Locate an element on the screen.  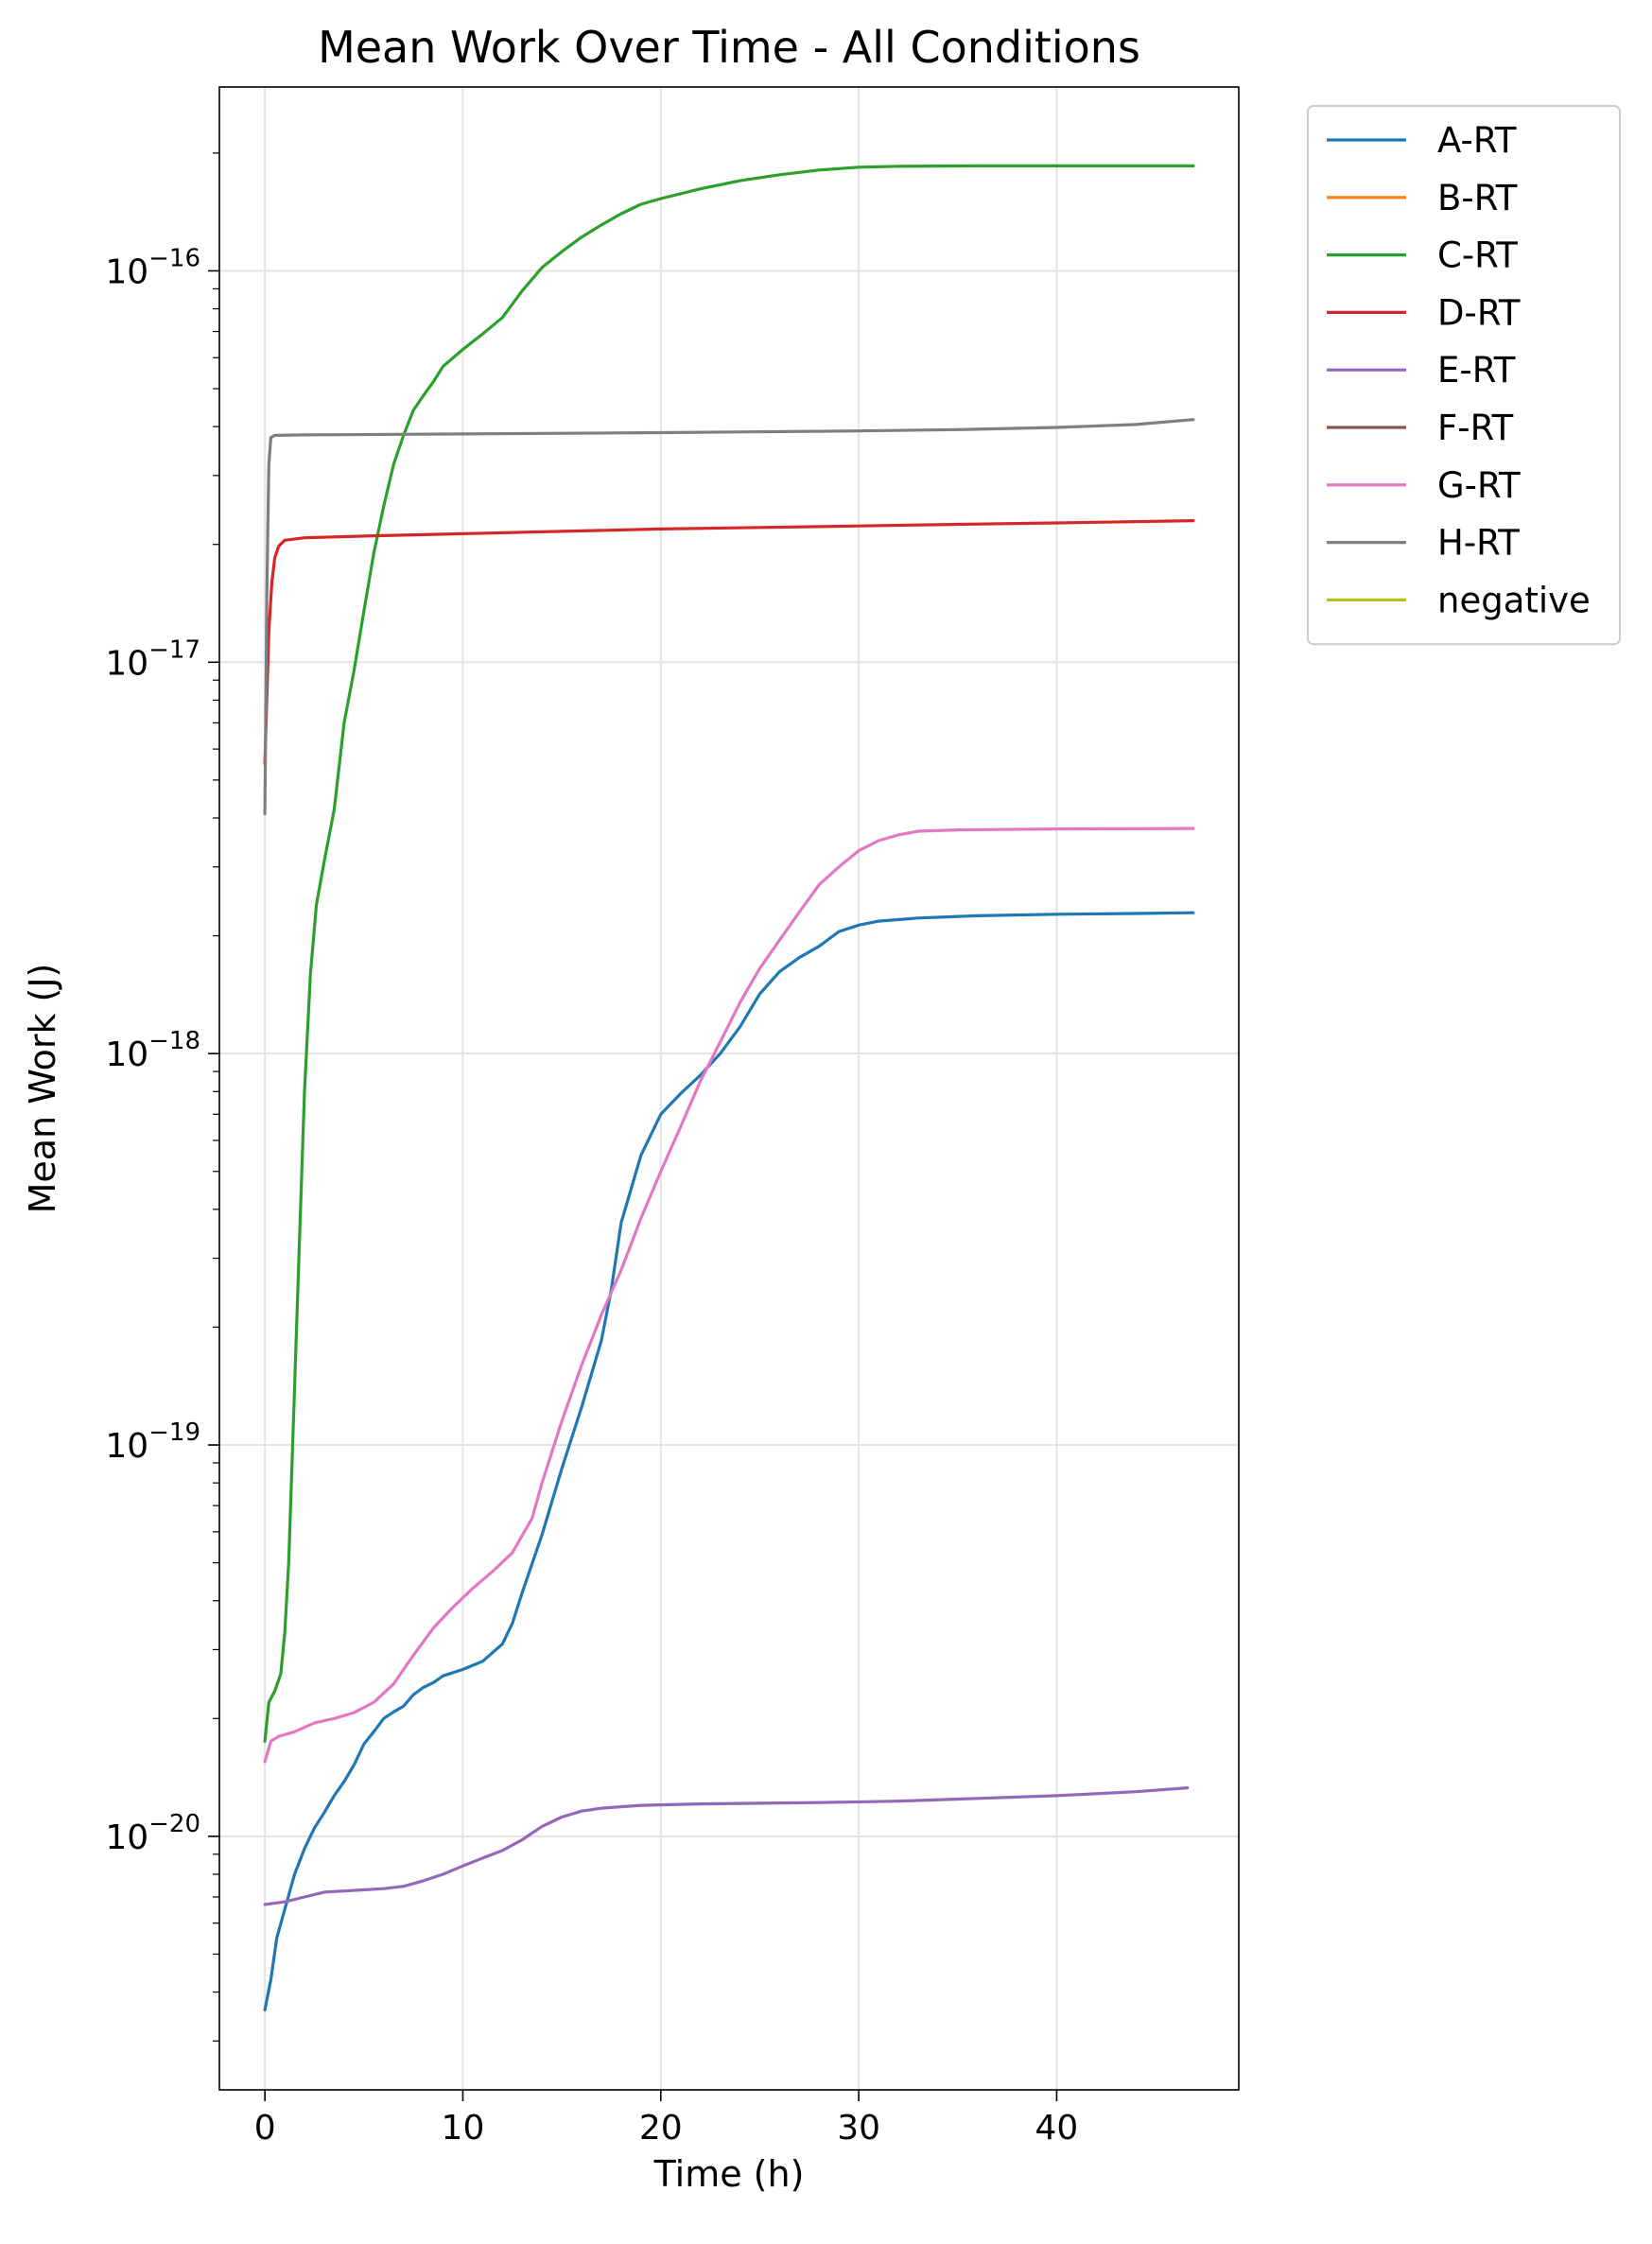
legend-label-h-rt: H-RT is located at coordinates (1478, 543).